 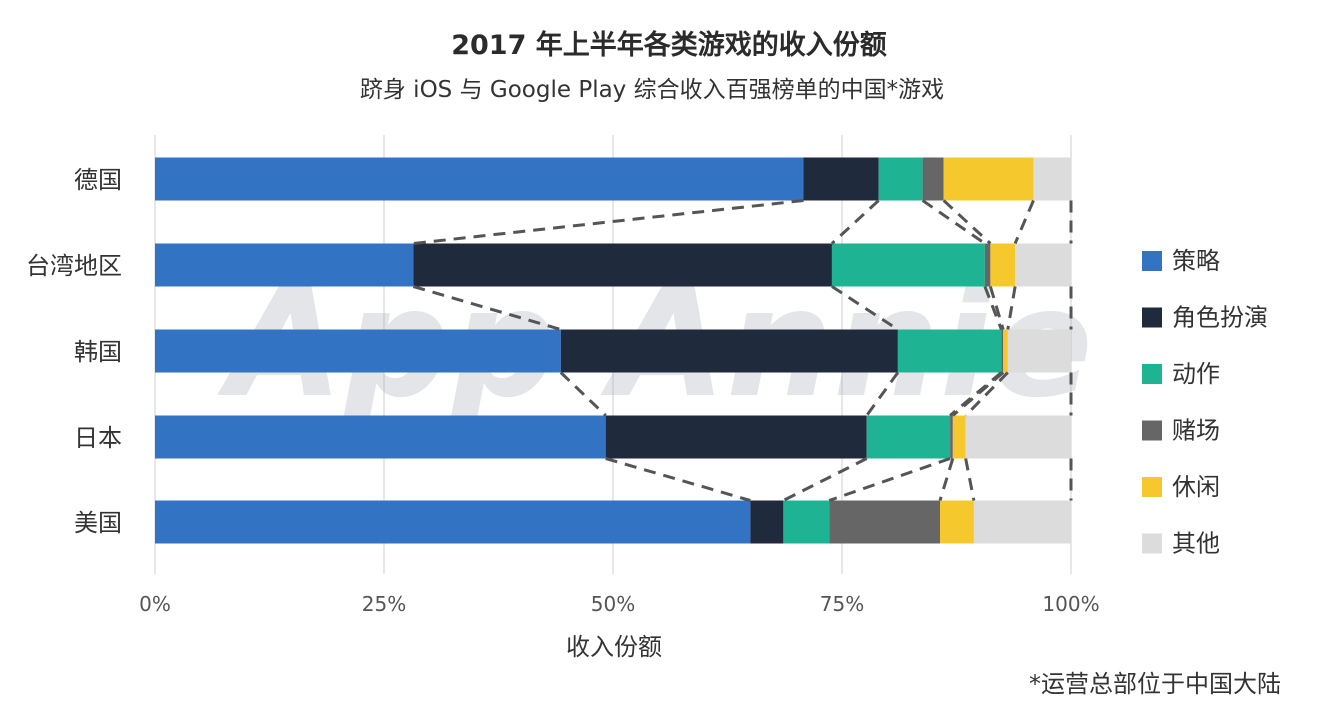 What do you see at coordinates (652, 90) in the screenshot?
I see `chart-subtitle: 跻身 iOS 与 Google Play 综合收入百强榜单的中国*游戏` at bounding box center [652, 90].